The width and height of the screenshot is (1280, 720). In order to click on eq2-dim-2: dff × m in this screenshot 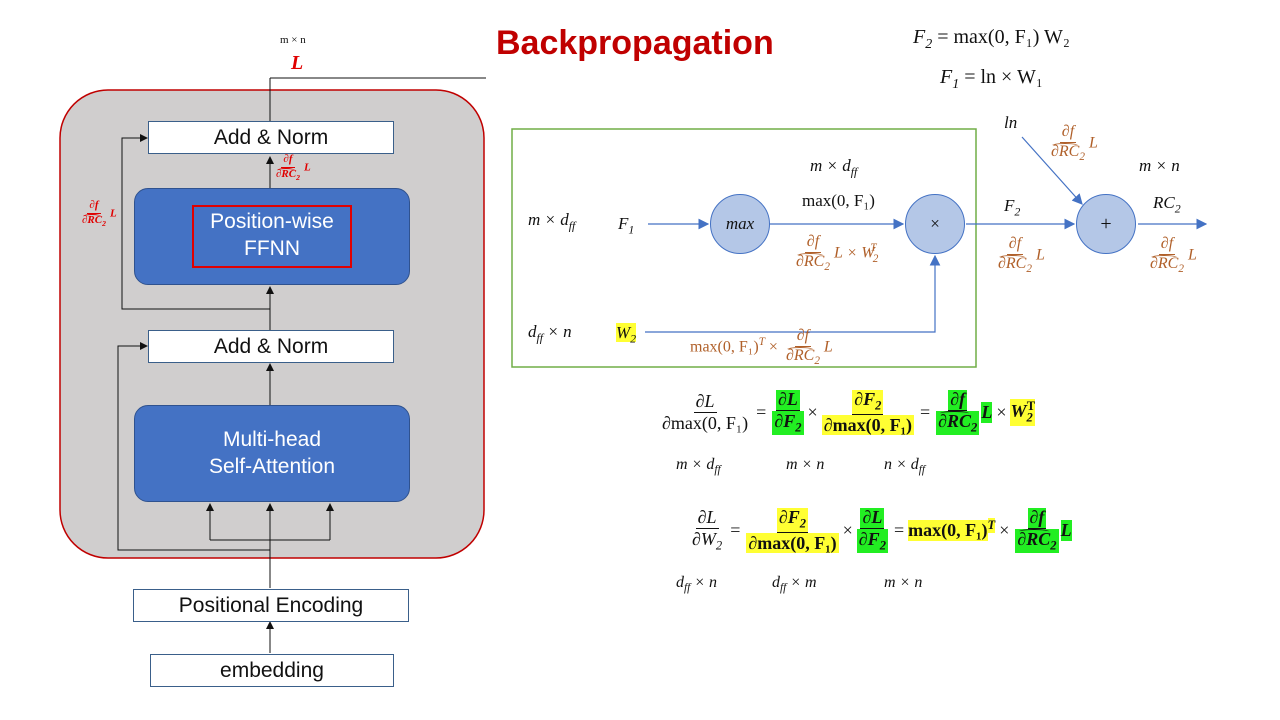, I will do `click(794, 584)`.